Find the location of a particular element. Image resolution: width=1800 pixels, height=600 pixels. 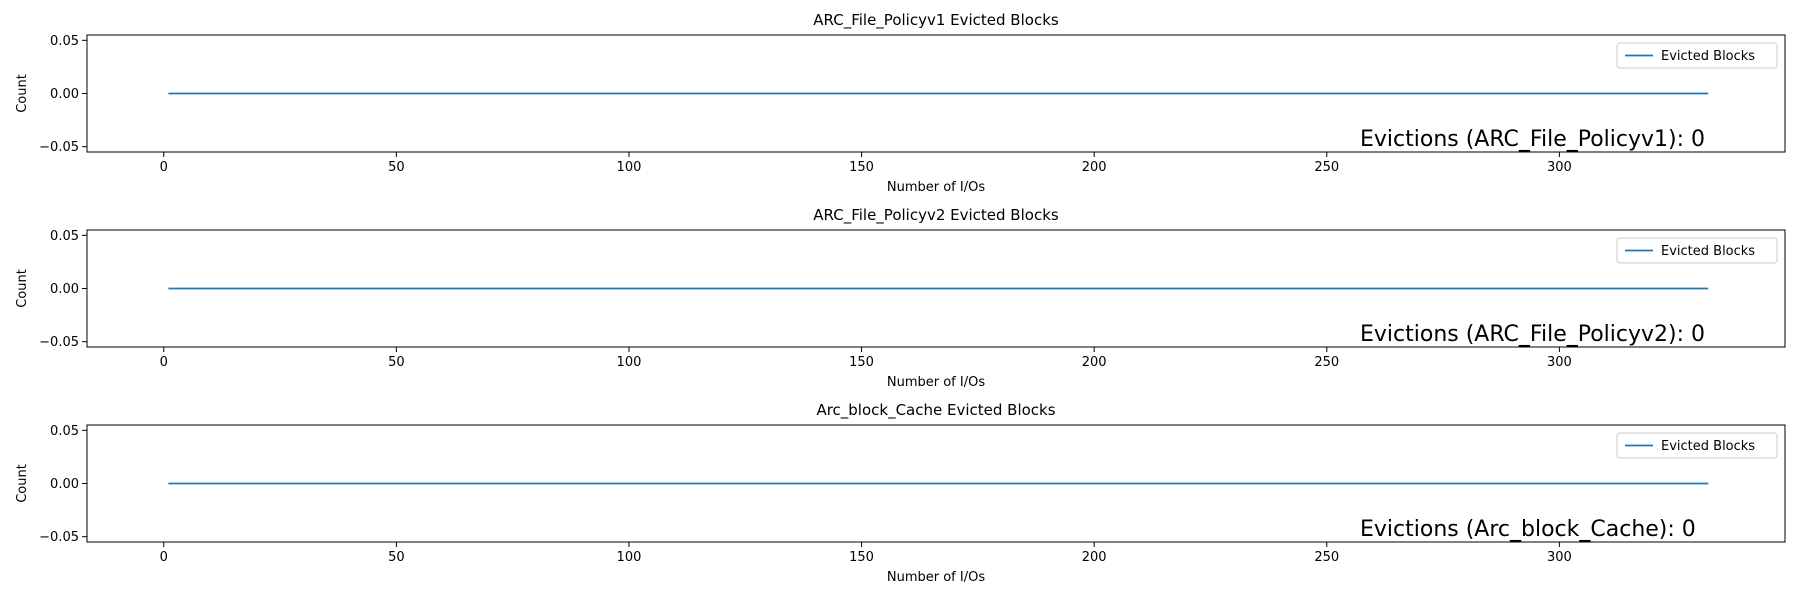

evictions-annotation: Evictions (Arc_block_Cache): 0 is located at coordinates (1528, 529).